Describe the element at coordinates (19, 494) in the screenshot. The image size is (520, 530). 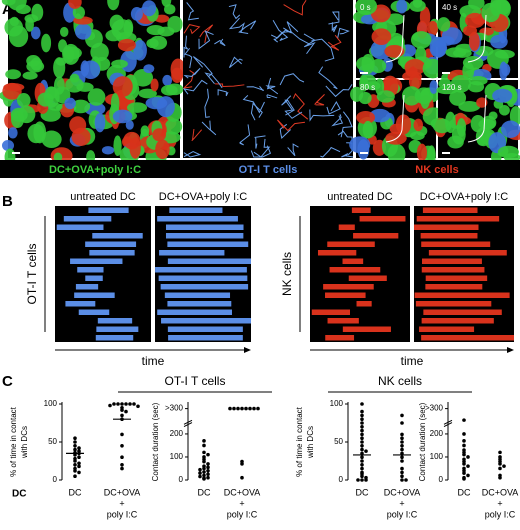
I see `extra-label: DC` at that location.